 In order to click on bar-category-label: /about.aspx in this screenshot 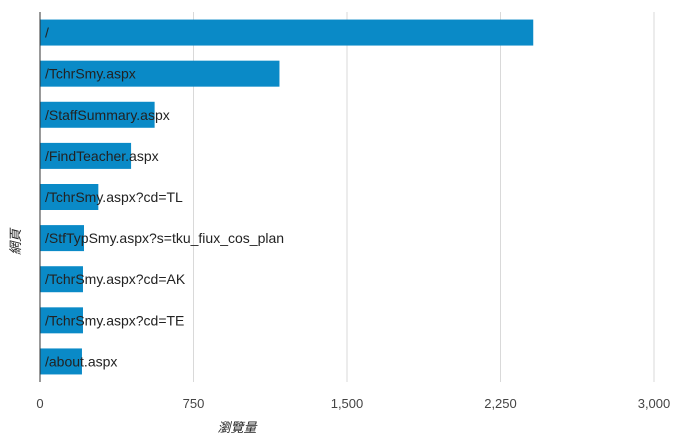, I will do `click(81, 361)`.